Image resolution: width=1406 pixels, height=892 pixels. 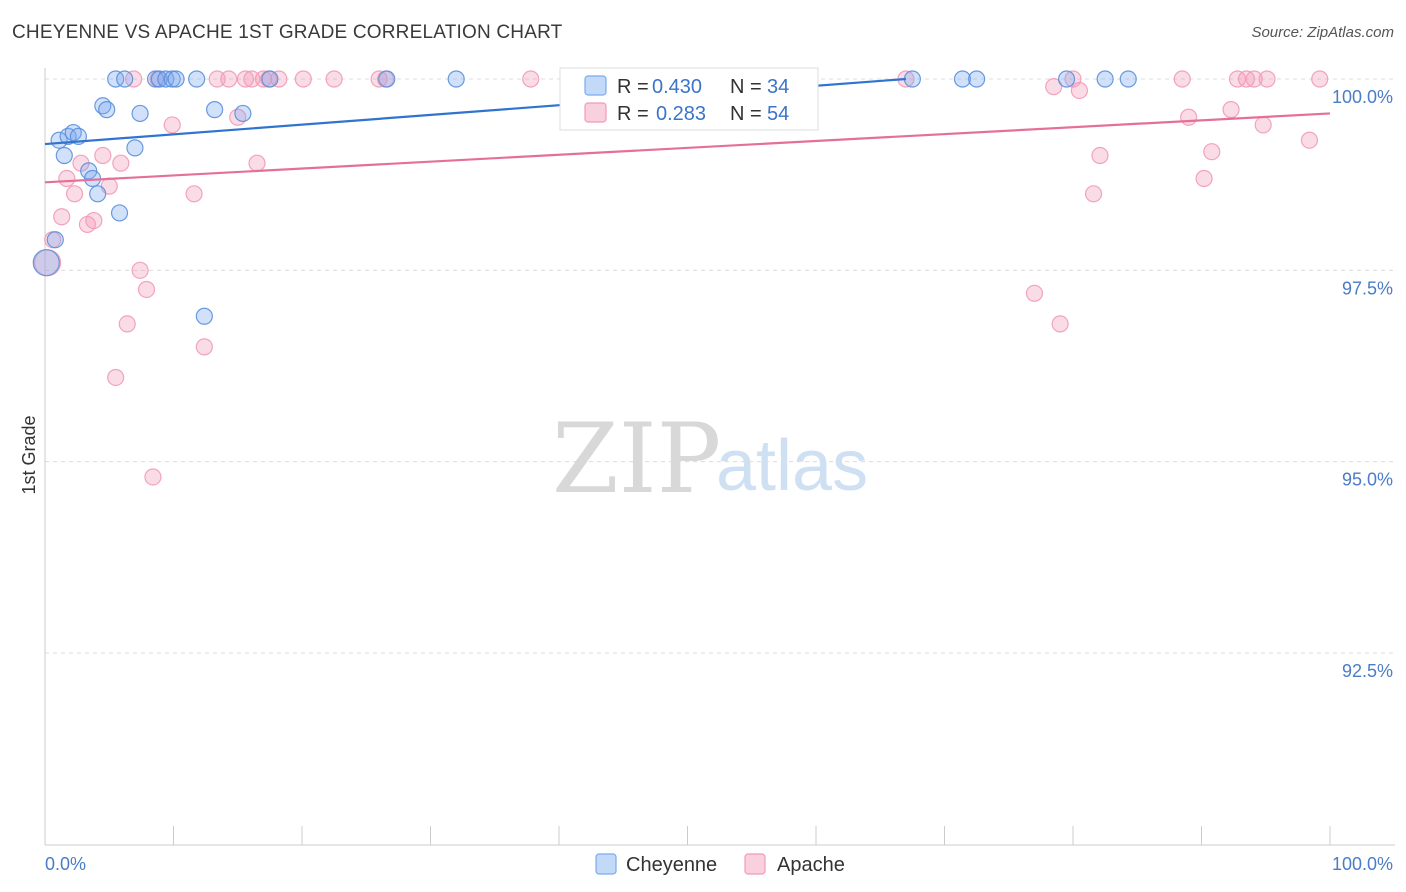 I want to click on apache-r-value: 0.283, so click(x=681, y=114).